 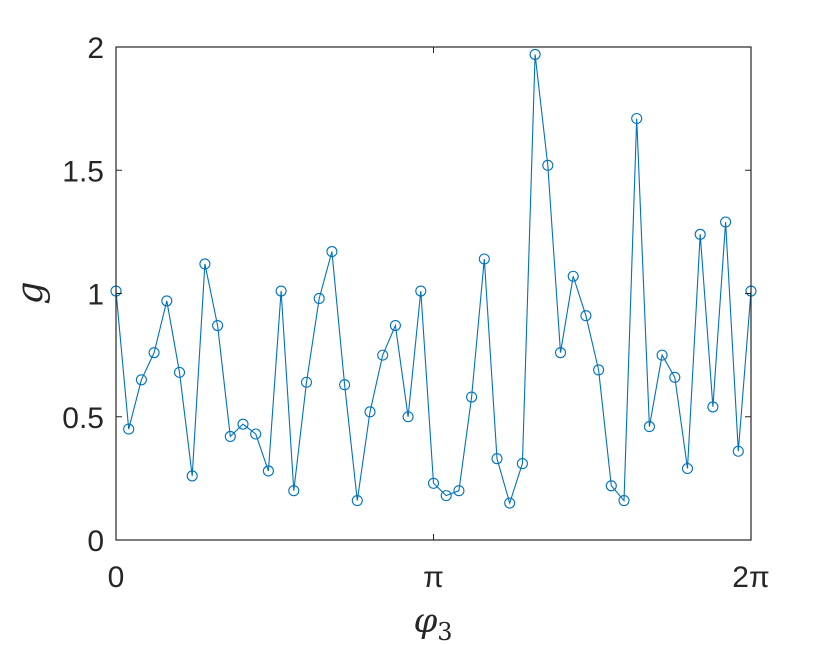 What do you see at coordinates (95, 48) in the screenshot?
I see `y-tick-label: 2` at bounding box center [95, 48].